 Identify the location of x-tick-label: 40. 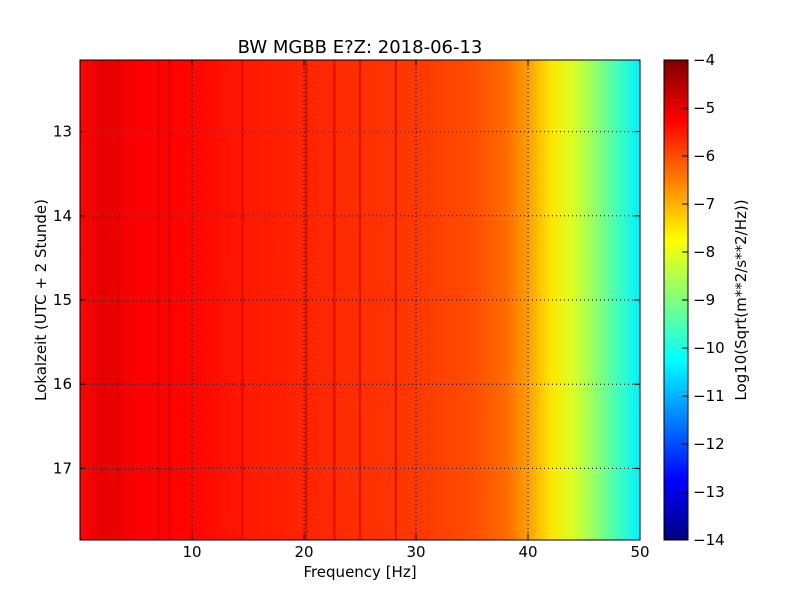
(527, 552).